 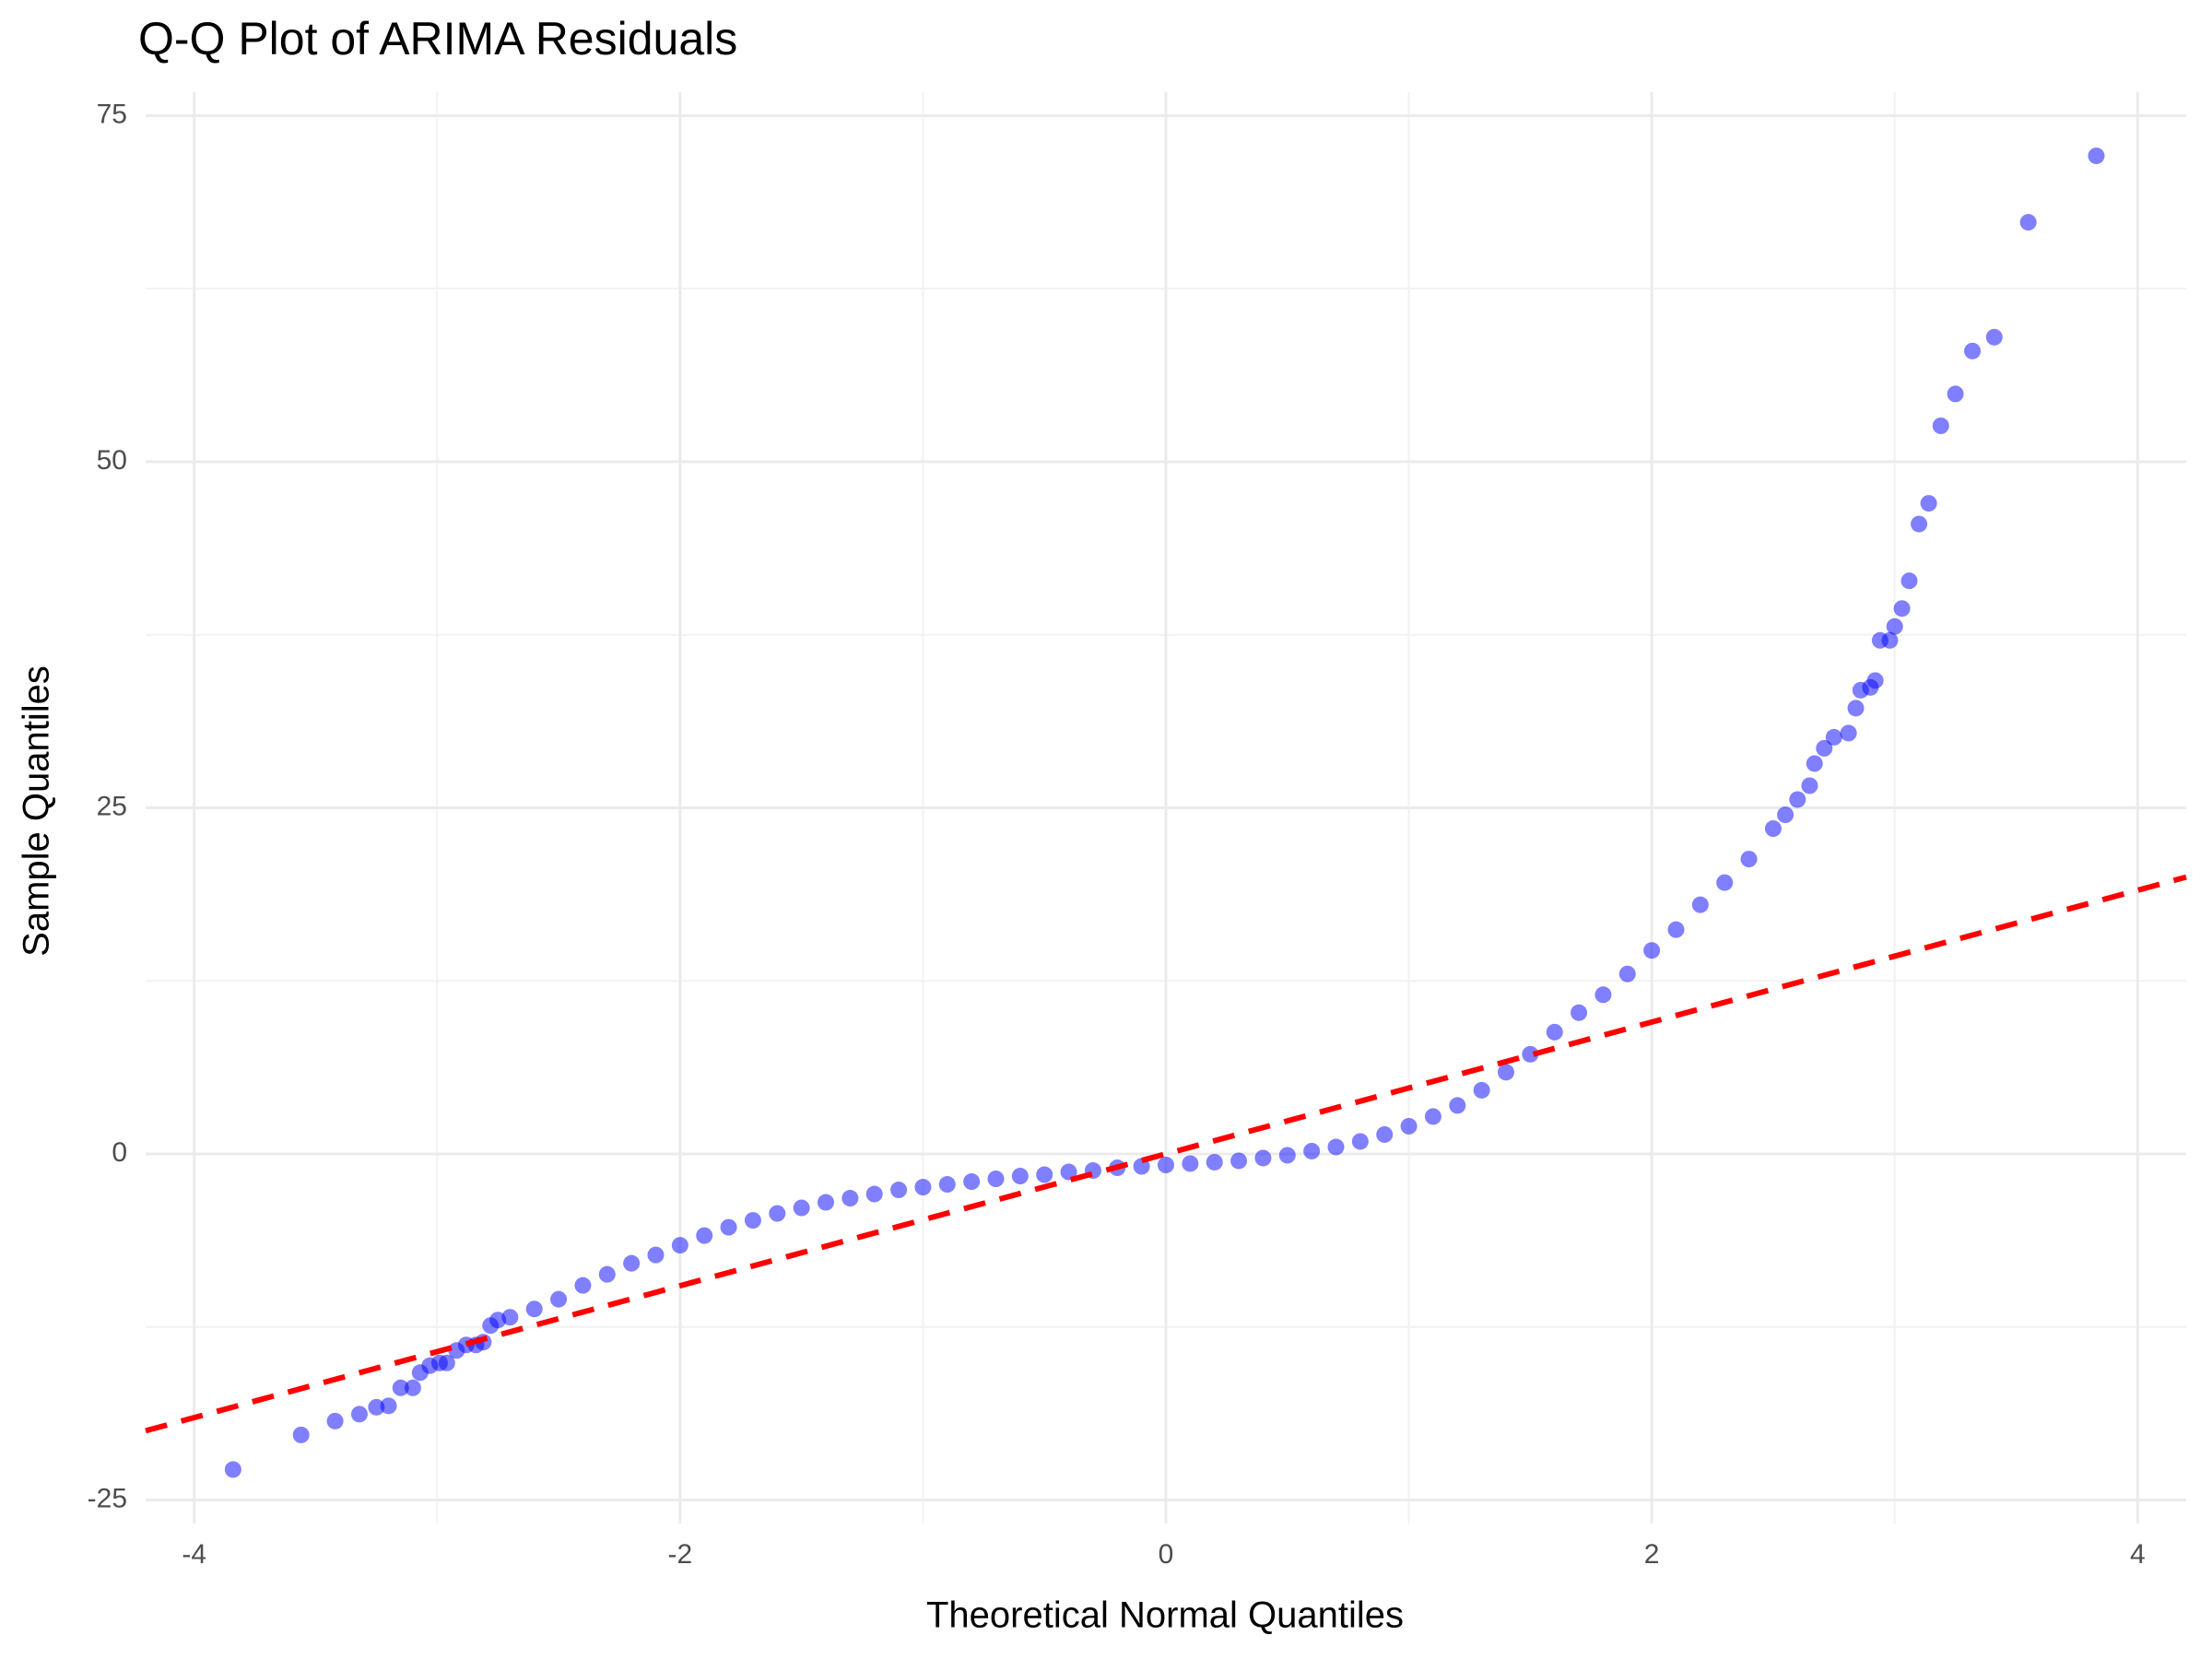 What do you see at coordinates (107, 1498) in the screenshot?
I see `y-tick-label: -25` at bounding box center [107, 1498].